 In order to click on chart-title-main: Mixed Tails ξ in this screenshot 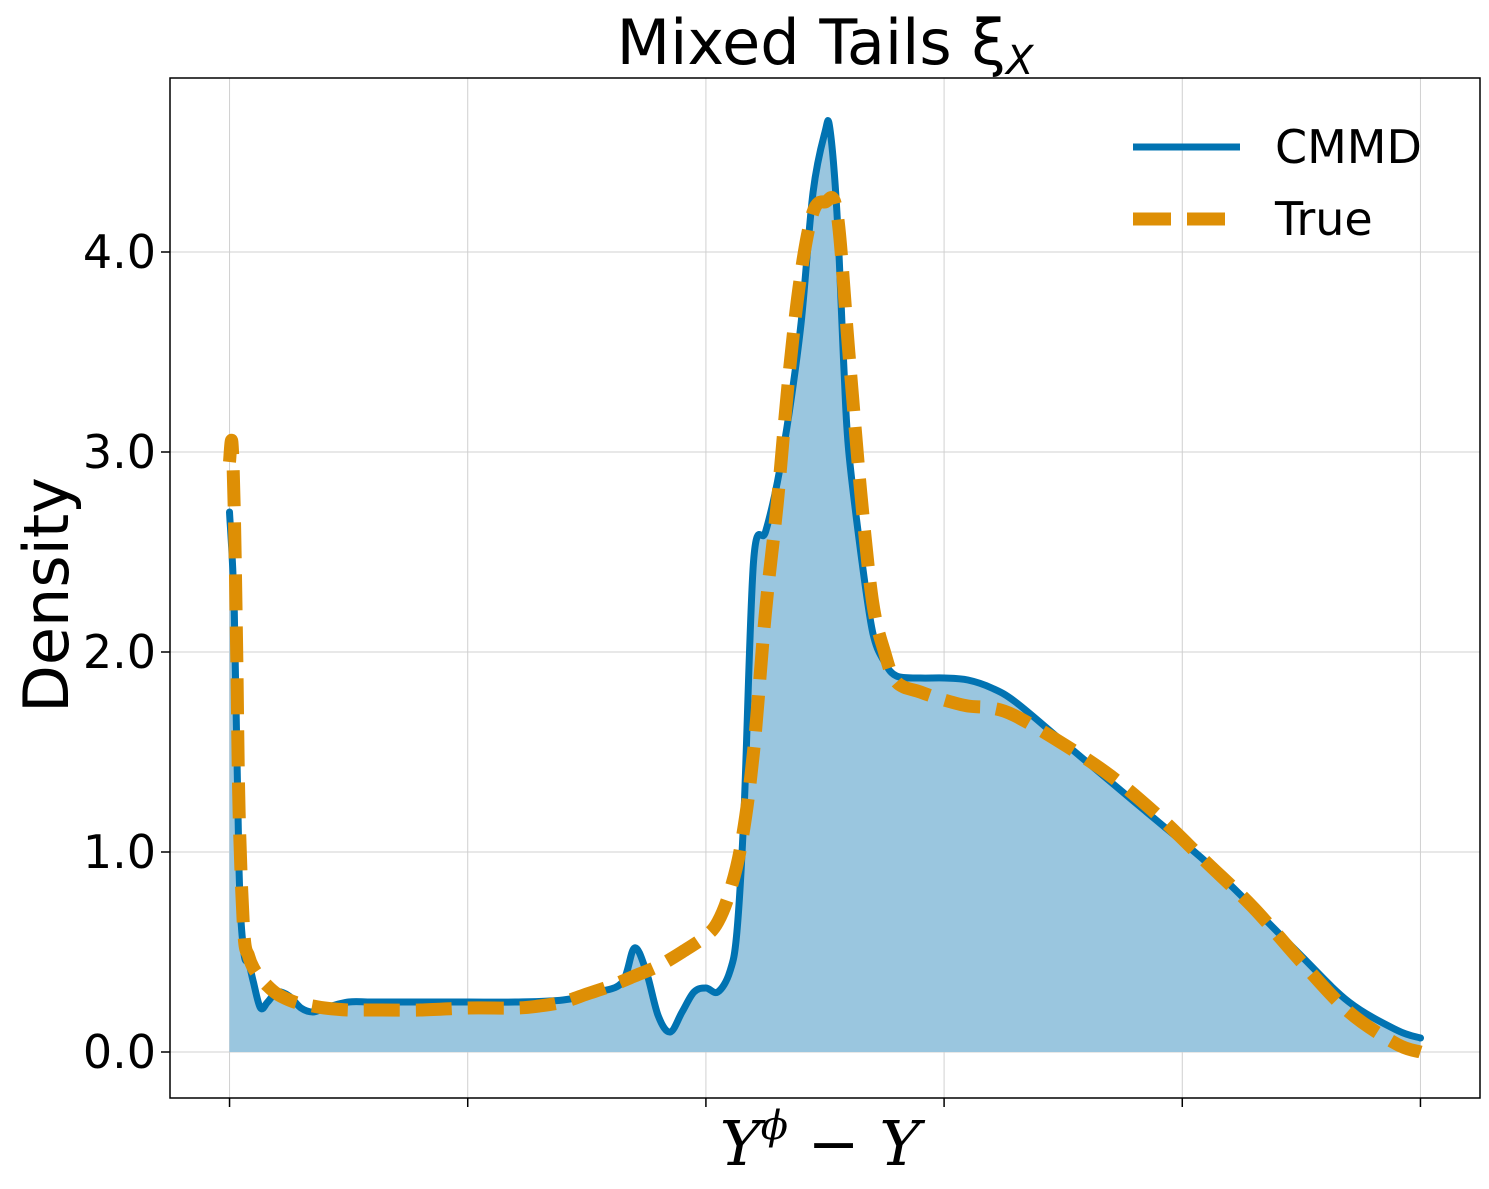, I will do `click(811, 42)`.